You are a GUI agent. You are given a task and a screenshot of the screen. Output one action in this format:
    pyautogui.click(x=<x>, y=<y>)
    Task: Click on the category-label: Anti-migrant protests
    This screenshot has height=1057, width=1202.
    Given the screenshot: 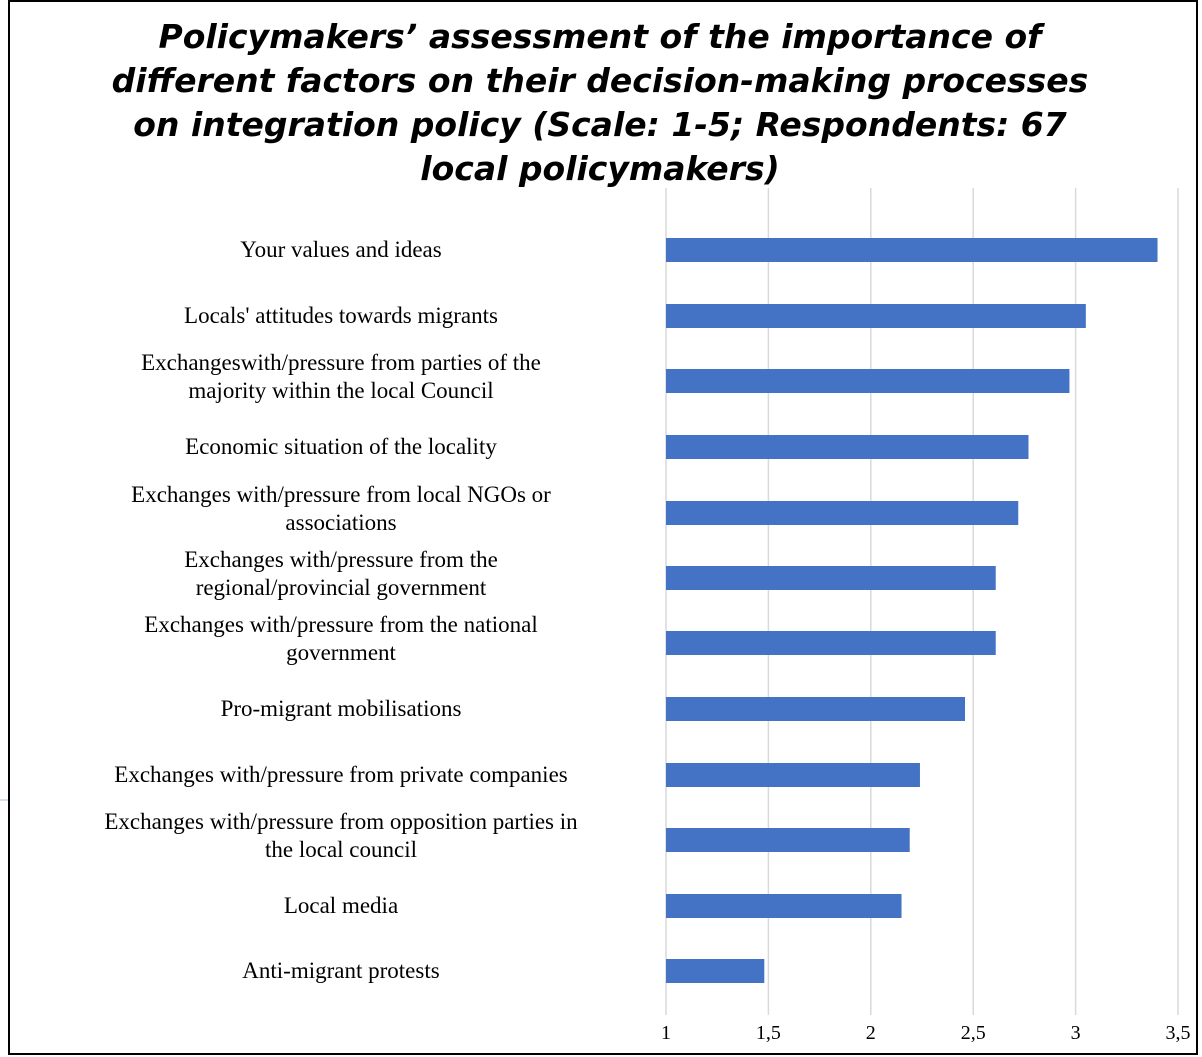 What is the action you would take?
    pyautogui.click(x=341, y=971)
    